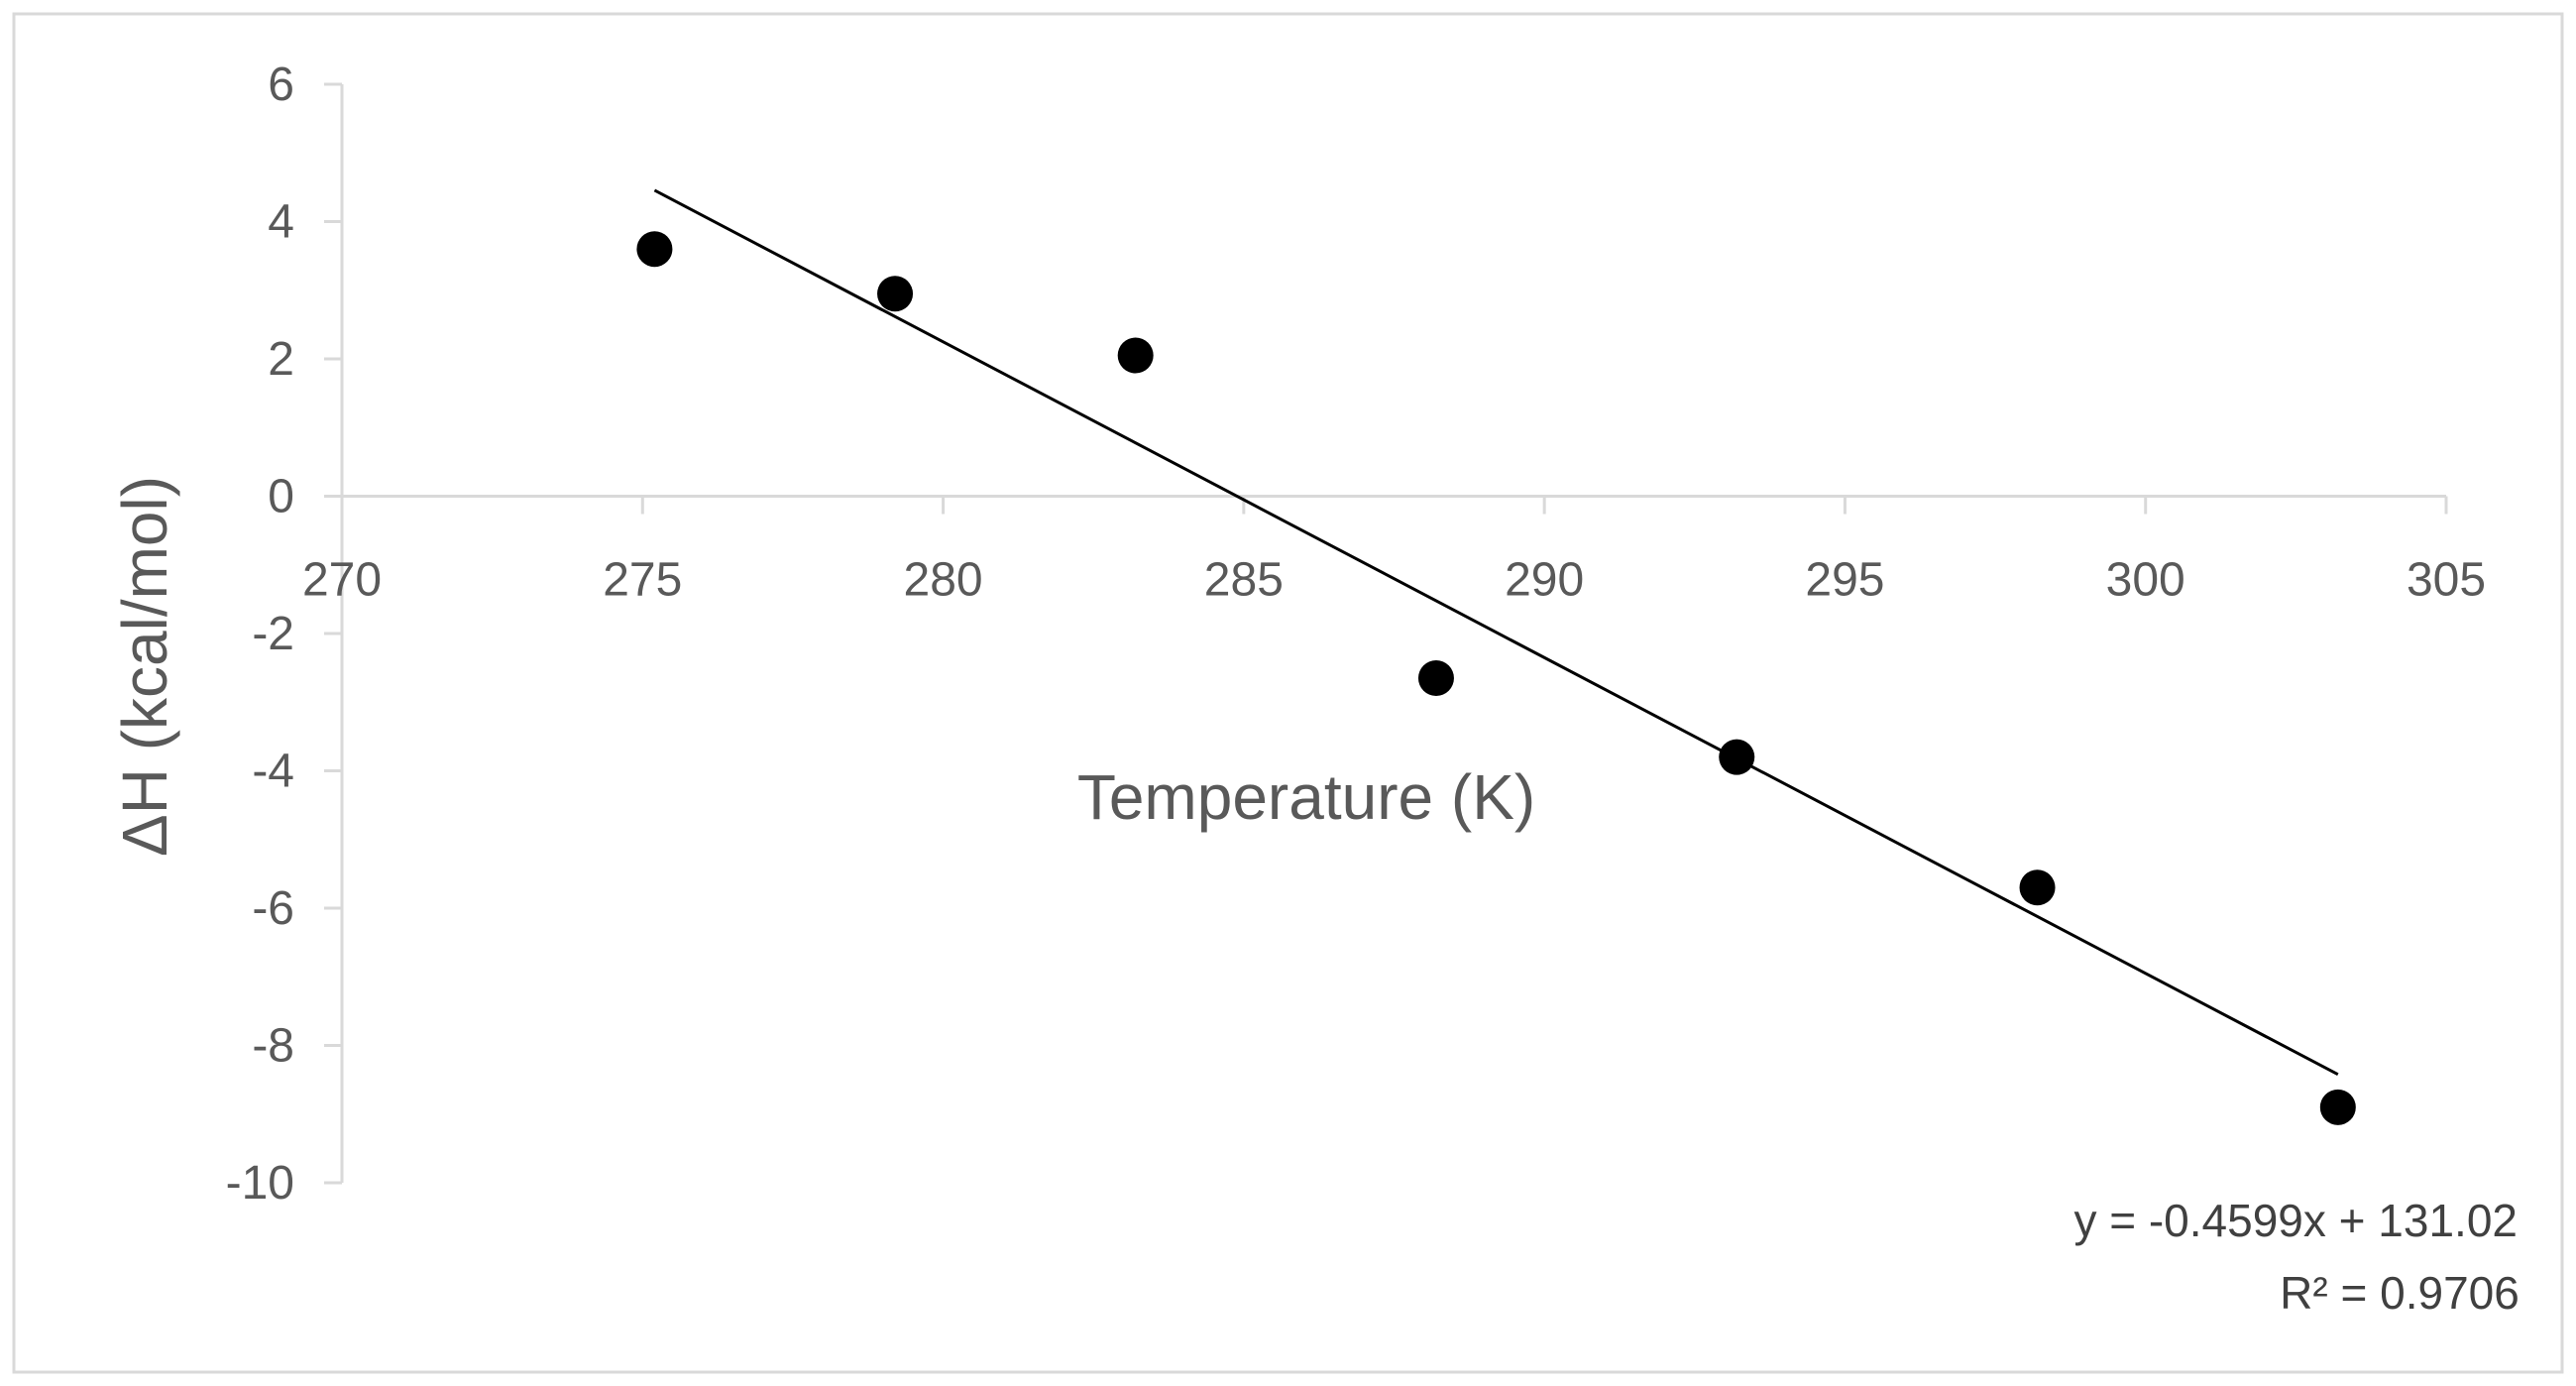 This screenshot has height=1386, width=2576. I want to click on x-tick-label: 275, so click(642, 580).